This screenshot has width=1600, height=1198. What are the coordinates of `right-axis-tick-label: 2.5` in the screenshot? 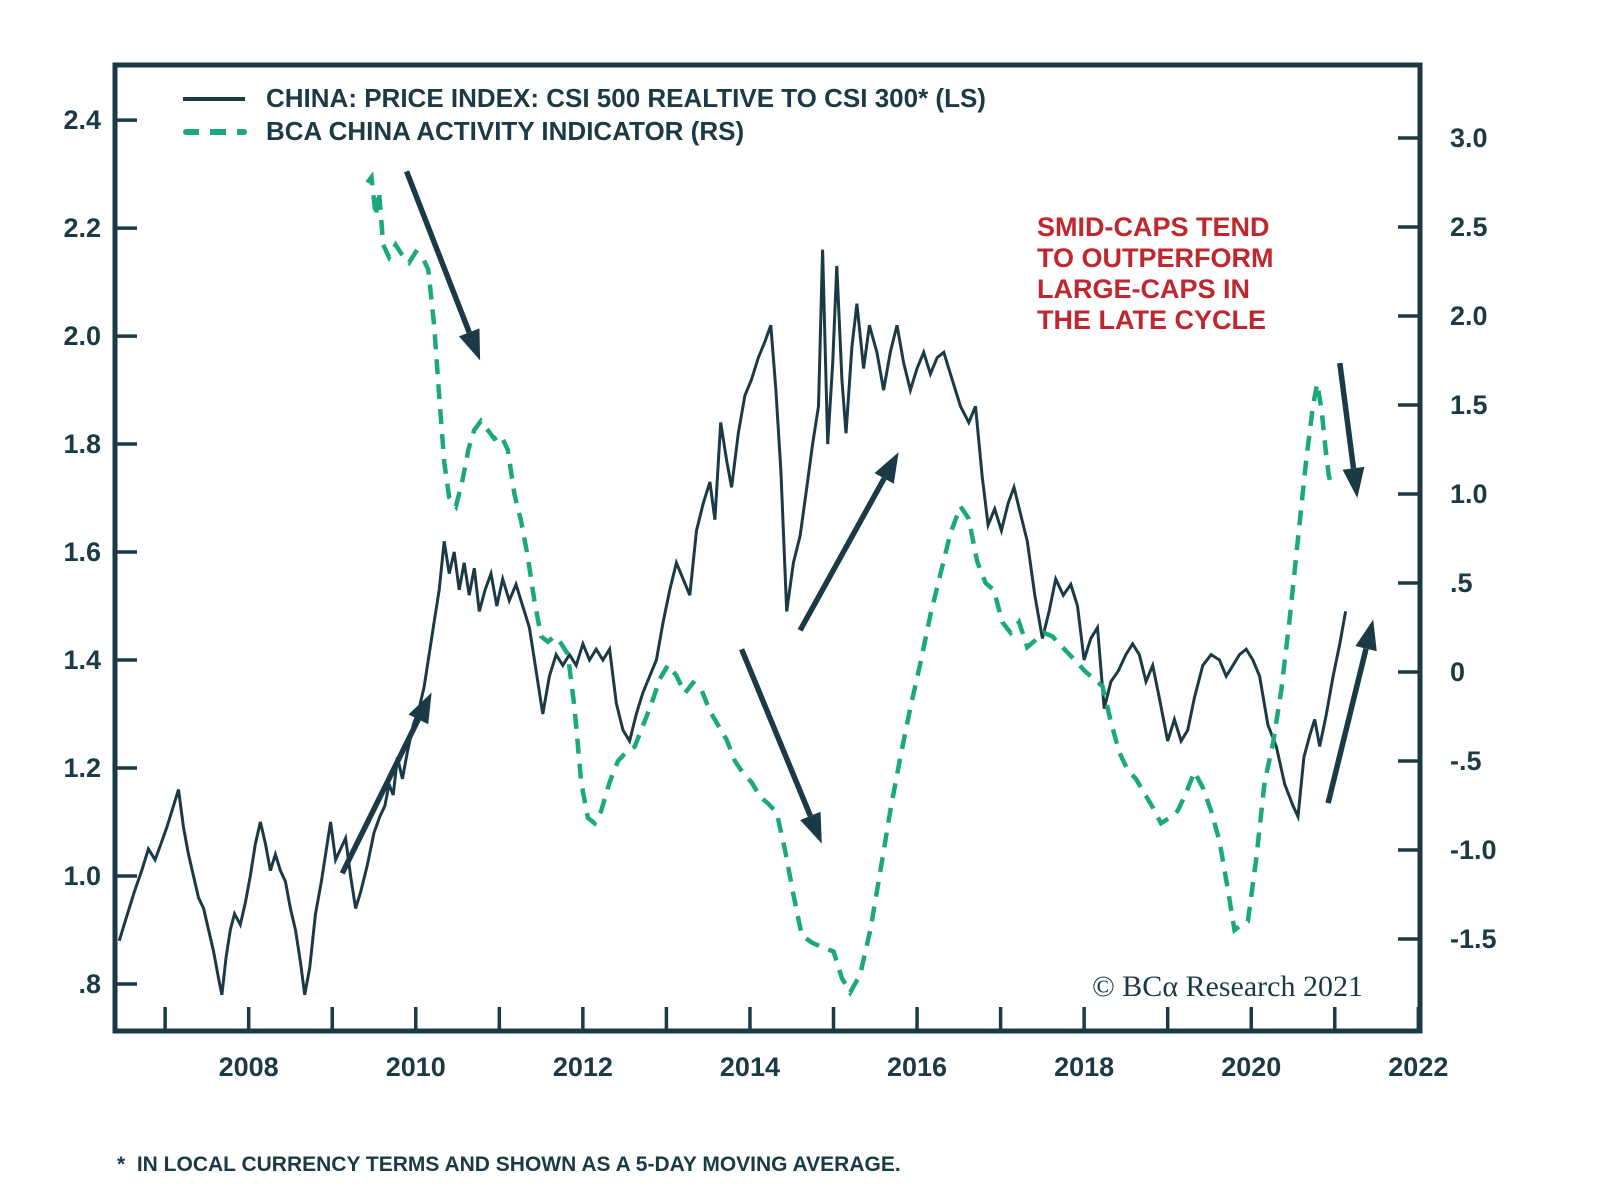 It's located at (1469, 227).